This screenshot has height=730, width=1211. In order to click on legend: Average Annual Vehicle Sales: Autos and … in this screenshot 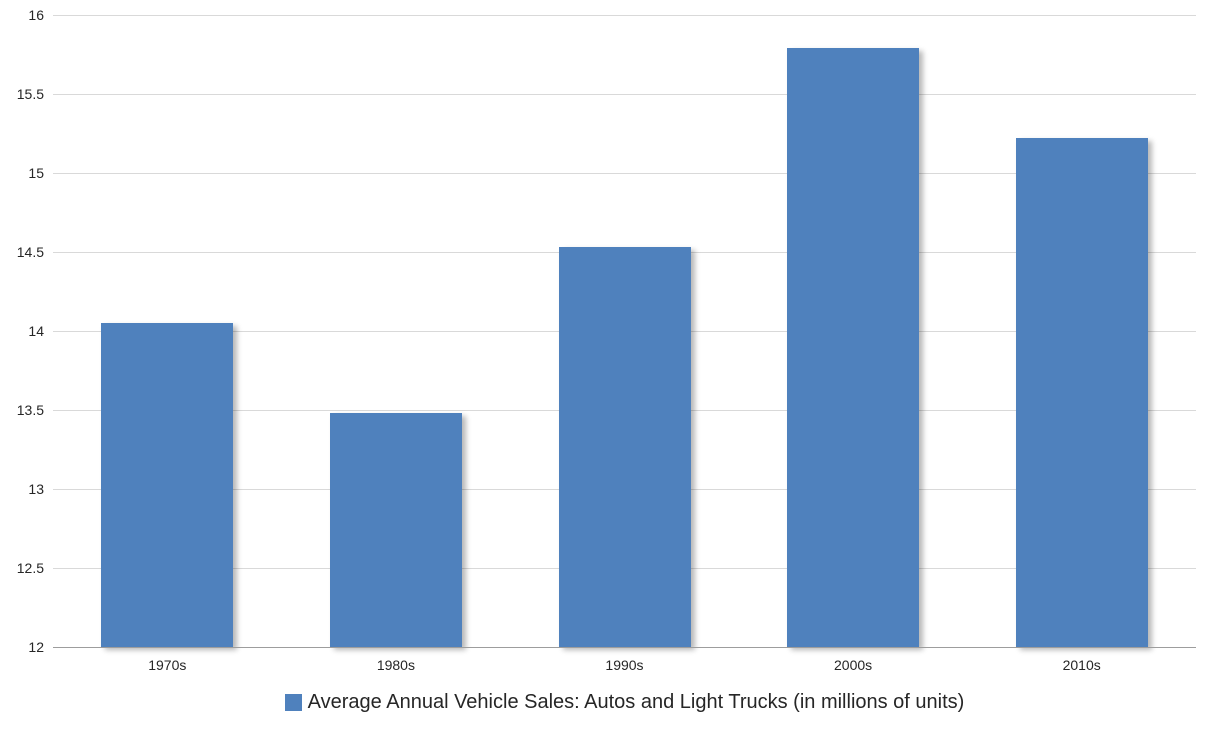, I will do `click(624, 702)`.